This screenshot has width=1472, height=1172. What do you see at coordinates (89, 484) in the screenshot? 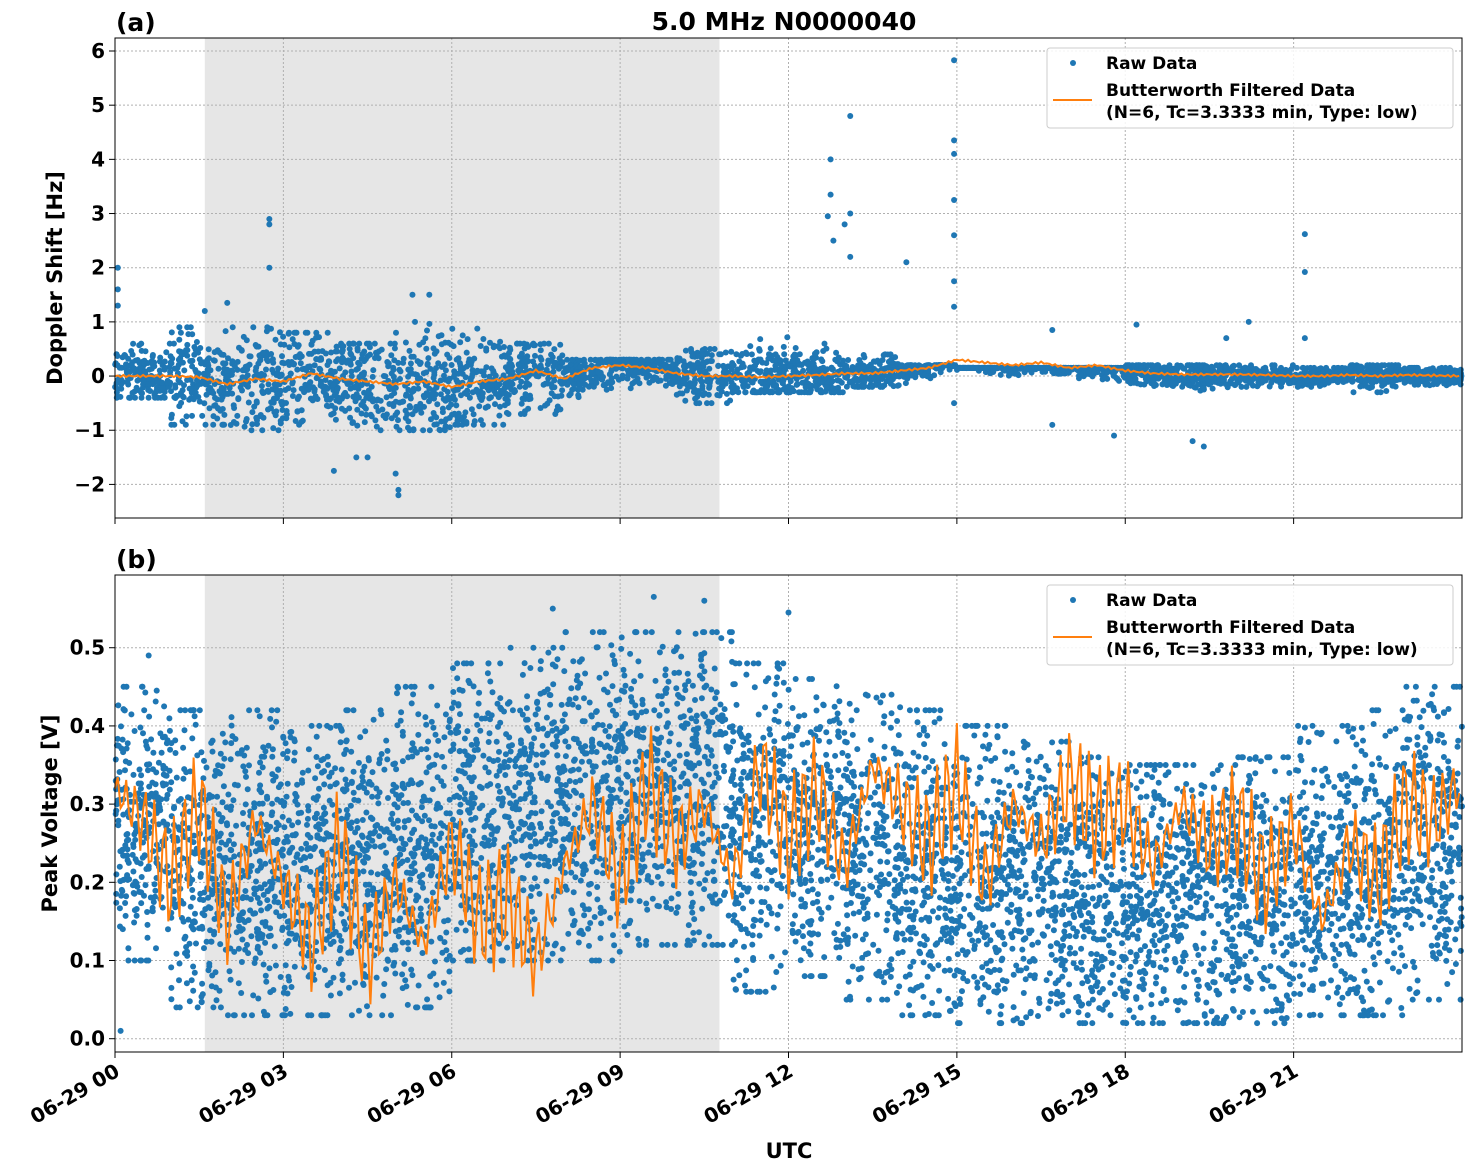
I see `y-tick-label: −2` at bounding box center [89, 484].